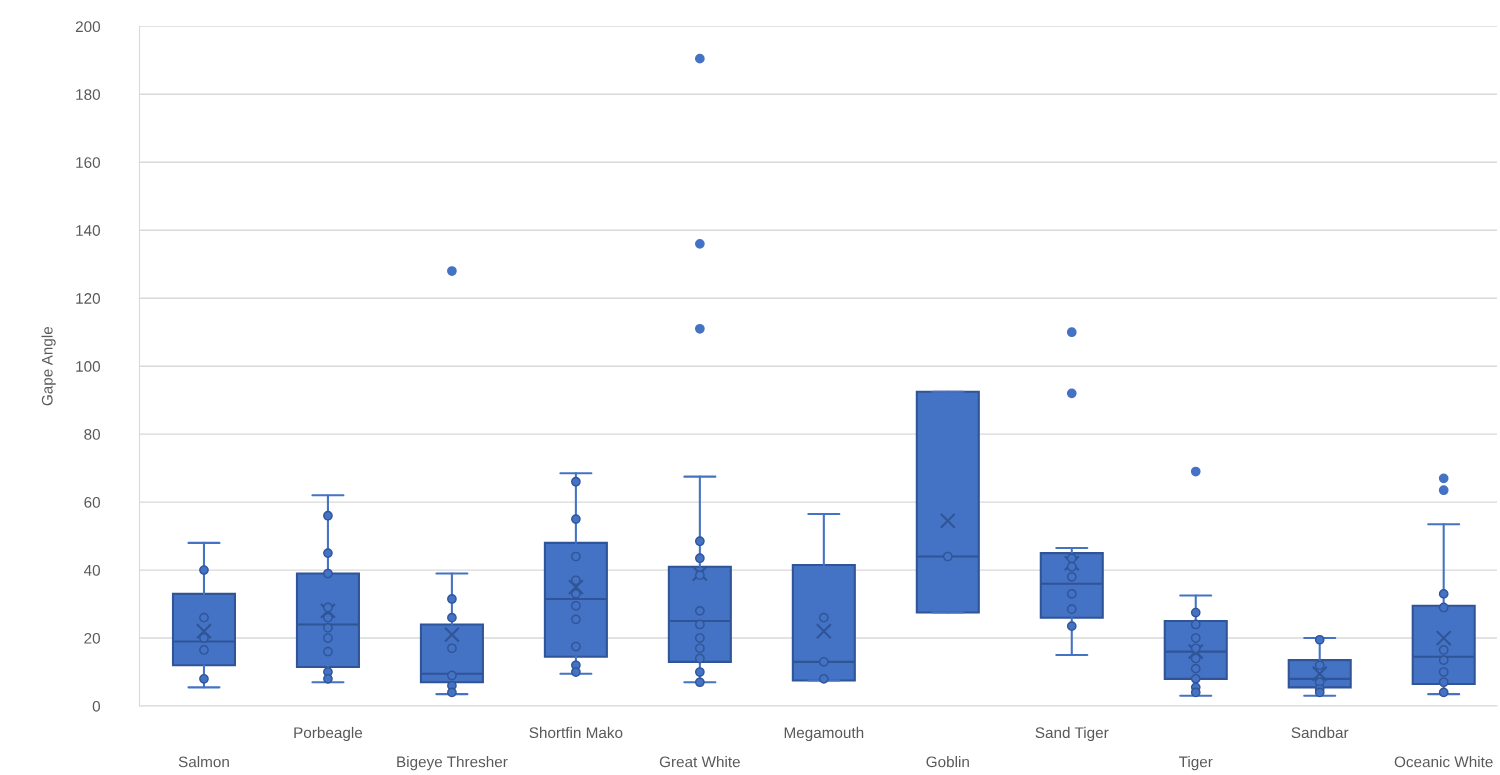 The image size is (1500, 775). Describe the element at coordinates (92, 434) in the screenshot. I see `y-tick-label: 80` at that location.